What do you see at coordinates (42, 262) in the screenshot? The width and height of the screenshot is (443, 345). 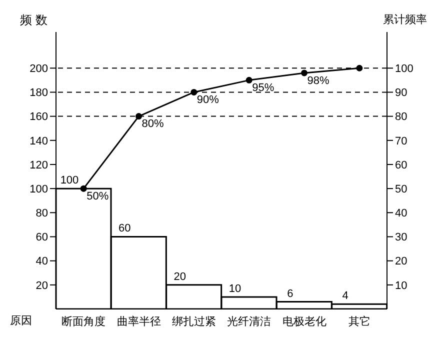 I see `y-tick-label: 40` at bounding box center [42, 262].